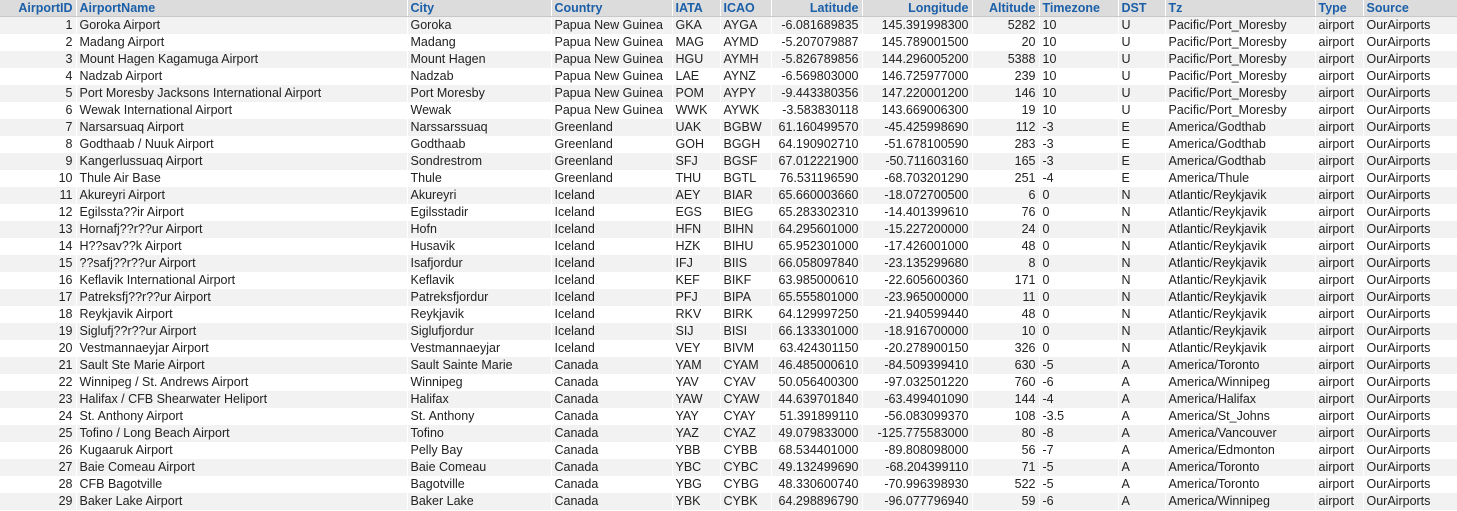 The image size is (1457, 511). Describe the element at coordinates (242, 212) in the screenshot. I see `cell-name: Egilssta??ir Airport` at that location.